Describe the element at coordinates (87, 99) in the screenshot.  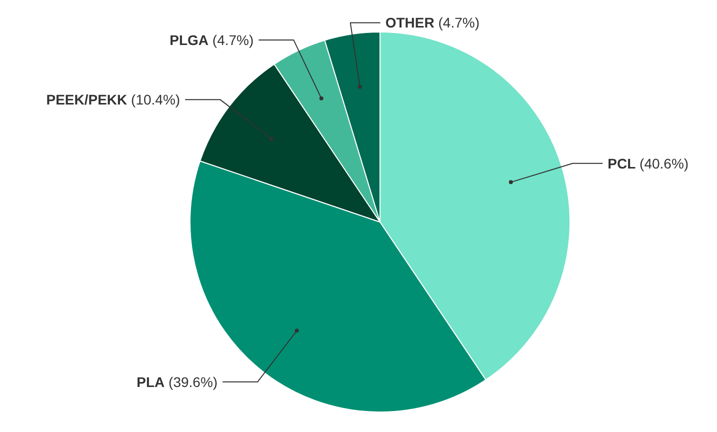
I see `slice-label: PEEK/PEKK` at that location.